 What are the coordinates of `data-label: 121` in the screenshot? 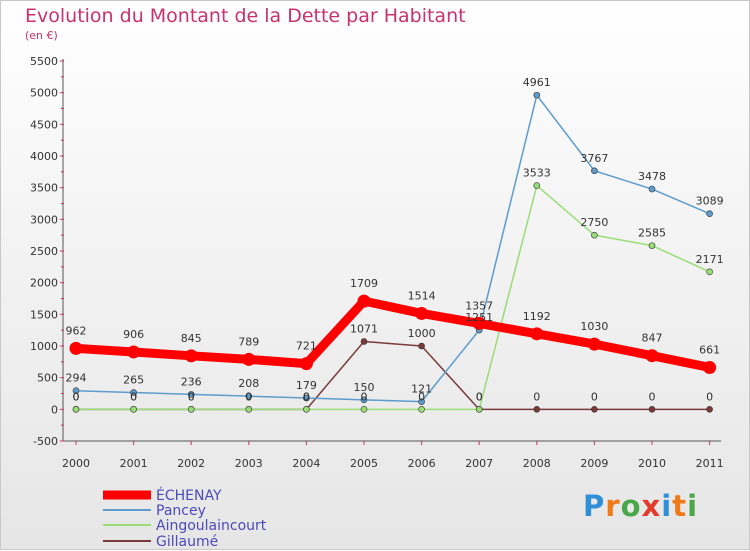 It's located at (421, 389).